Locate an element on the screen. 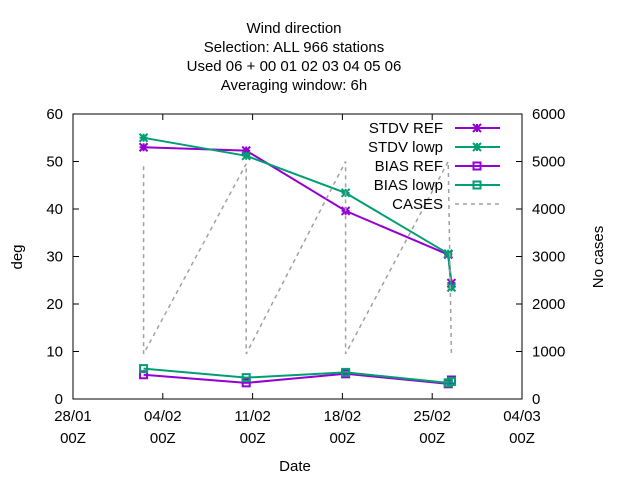  y2-tick-label: 4000 is located at coordinates (548, 209).